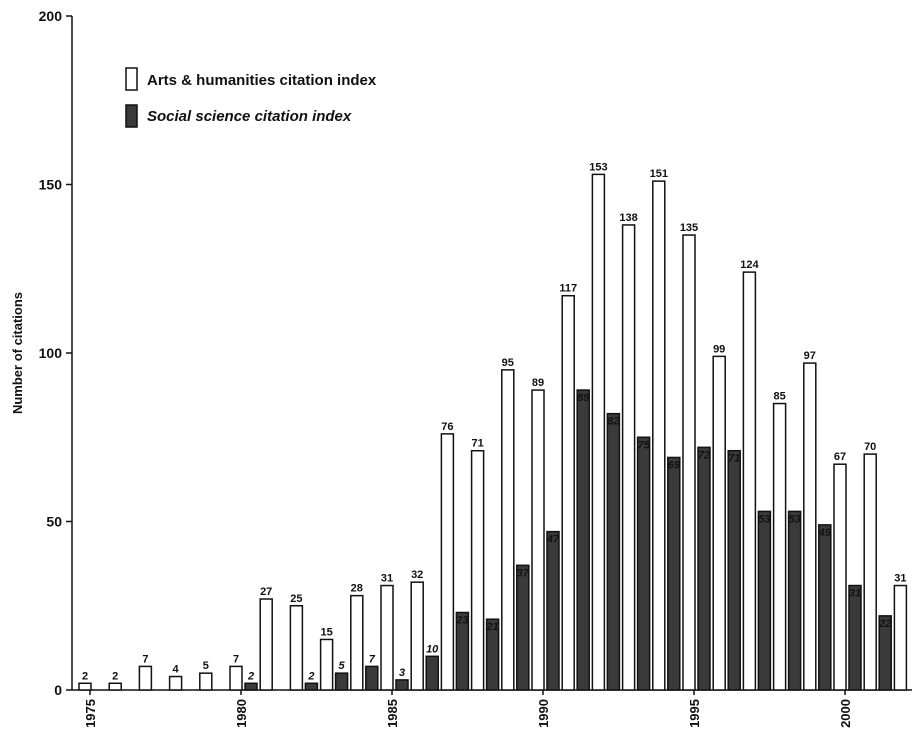 The height and width of the screenshot is (739, 917). I want to click on x-ticks: 1975 1980 1985 1990 1995 2000, so click(468, 709).